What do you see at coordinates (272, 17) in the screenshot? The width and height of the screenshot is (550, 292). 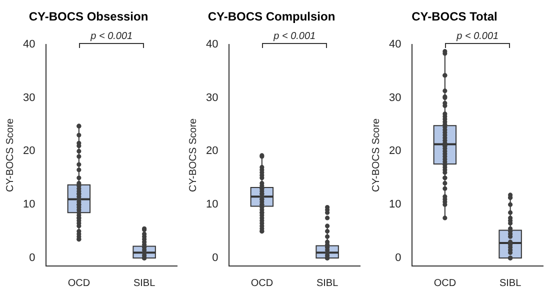 I see `chart-title: CY-BOCS Compulsion` at bounding box center [272, 17].